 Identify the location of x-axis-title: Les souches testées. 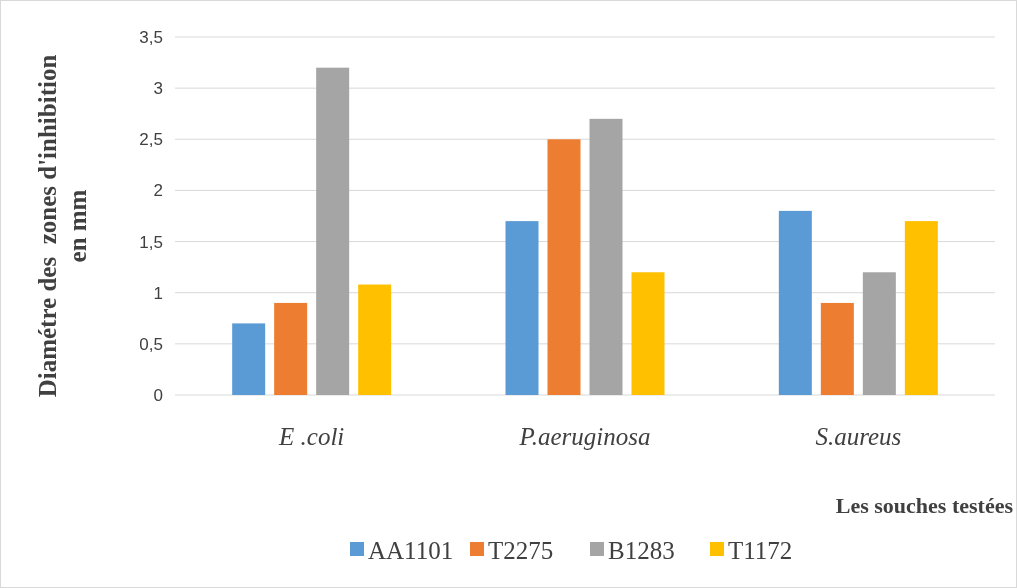
(924, 505).